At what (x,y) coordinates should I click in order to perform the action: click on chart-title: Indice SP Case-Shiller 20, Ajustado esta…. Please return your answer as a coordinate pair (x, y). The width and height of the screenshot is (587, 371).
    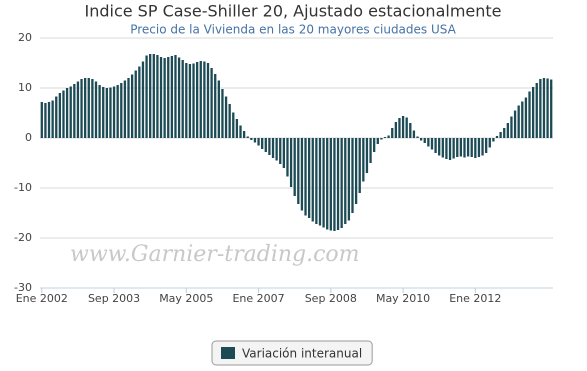
    Looking at the image, I should click on (292, 11).